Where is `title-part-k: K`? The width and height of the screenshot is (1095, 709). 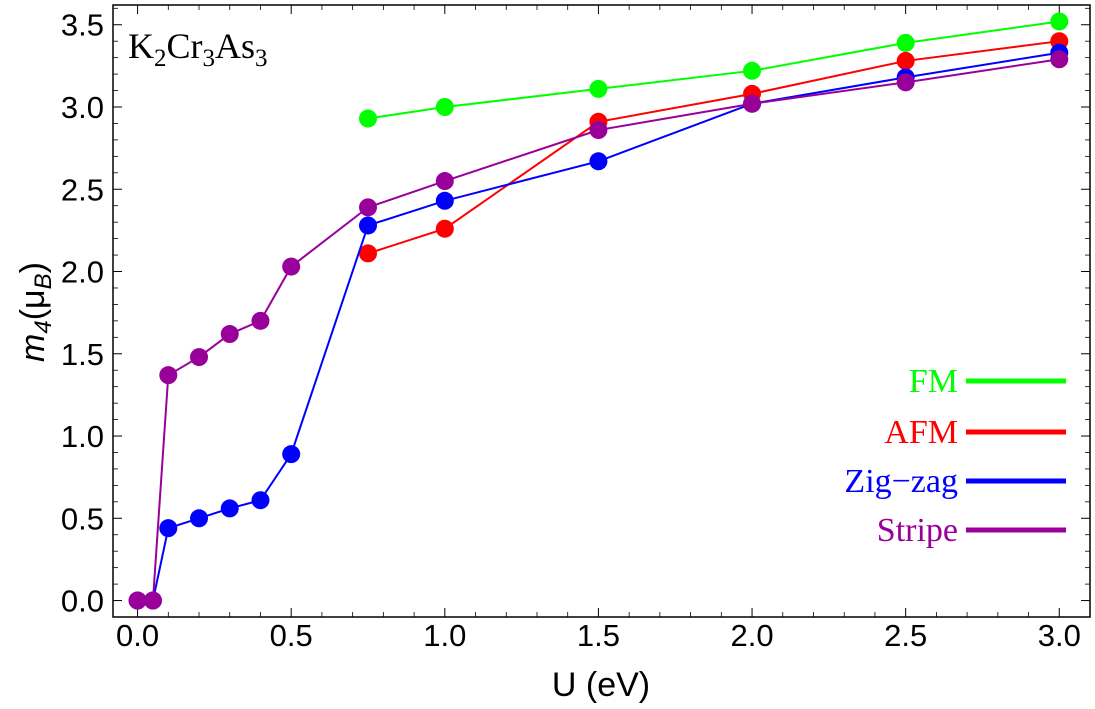 title-part-k: K is located at coordinates (141, 46).